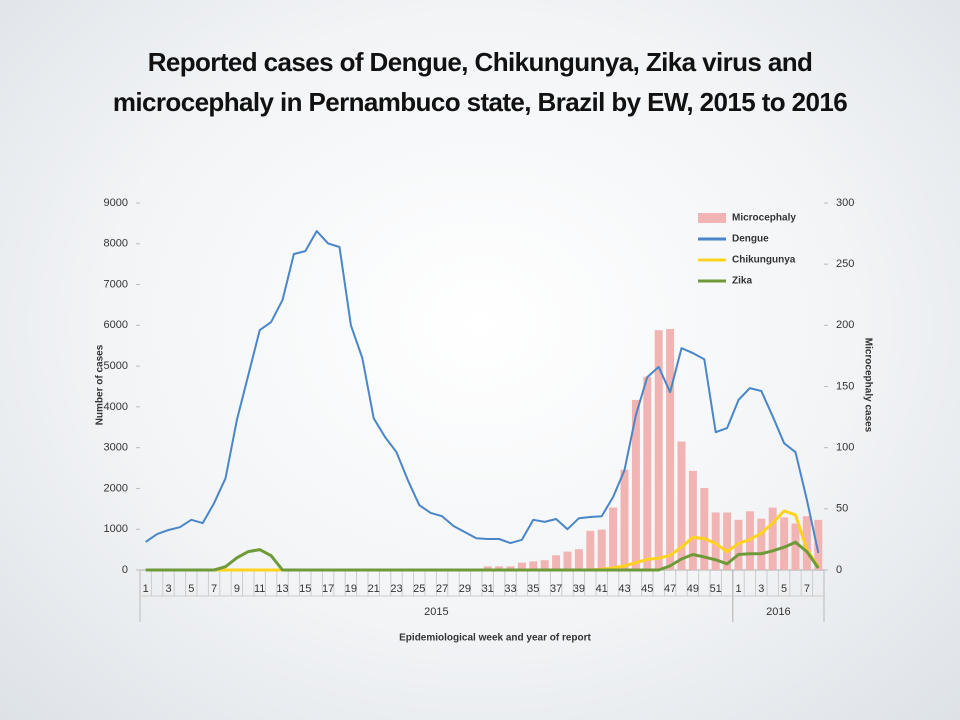 The height and width of the screenshot is (720, 960). Describe the element at coordinates (436, 612) in the screenshot. I see `year-label: 2015` at that location.